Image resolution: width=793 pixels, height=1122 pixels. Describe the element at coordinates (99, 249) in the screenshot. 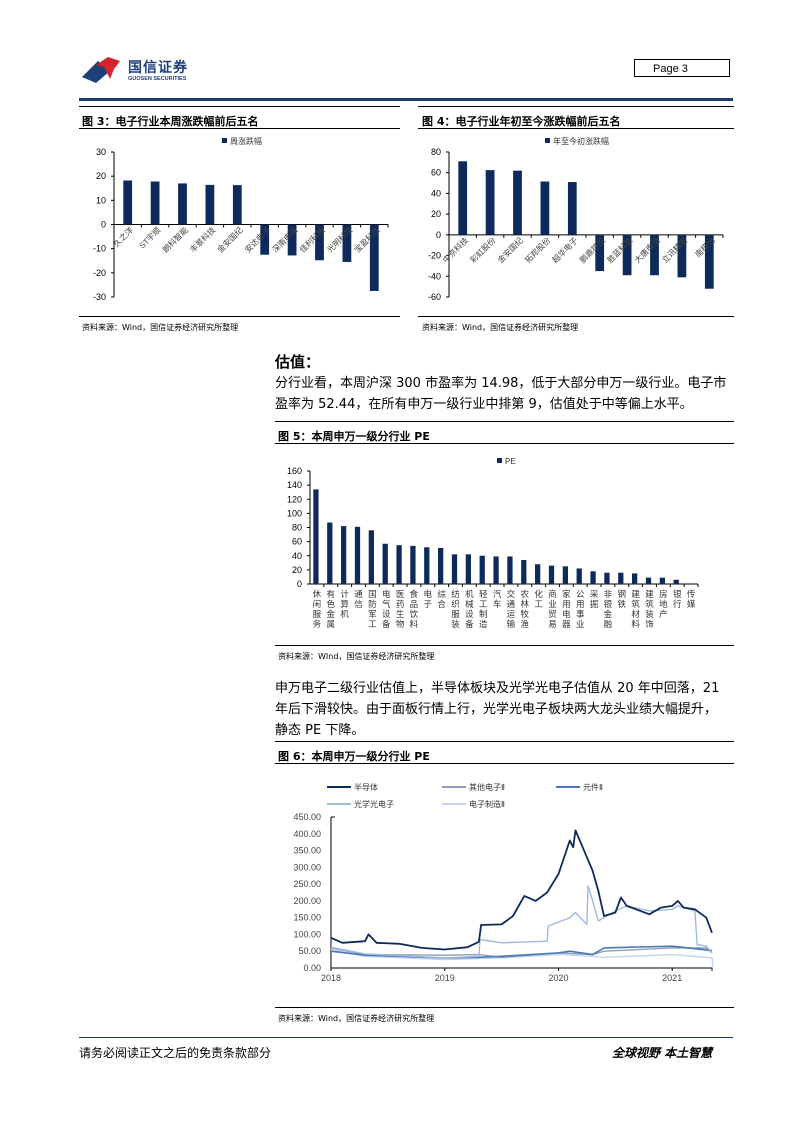

I see `y-tick-label: -10` at that location.